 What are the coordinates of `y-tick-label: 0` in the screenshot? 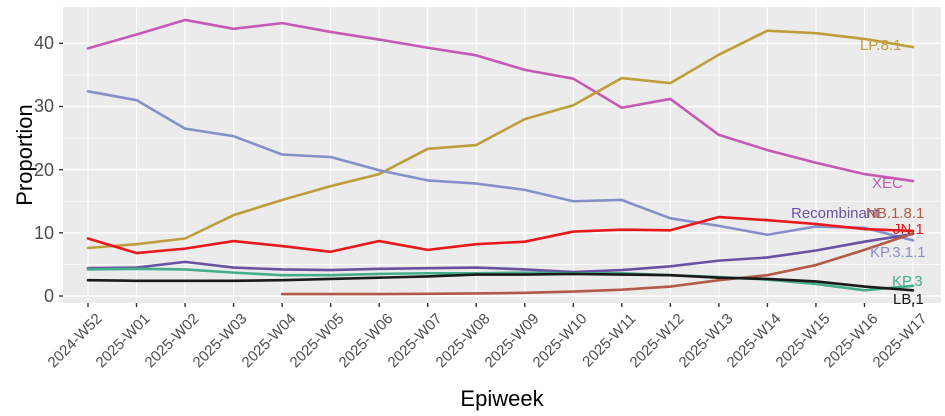 It's located at (48, 296).